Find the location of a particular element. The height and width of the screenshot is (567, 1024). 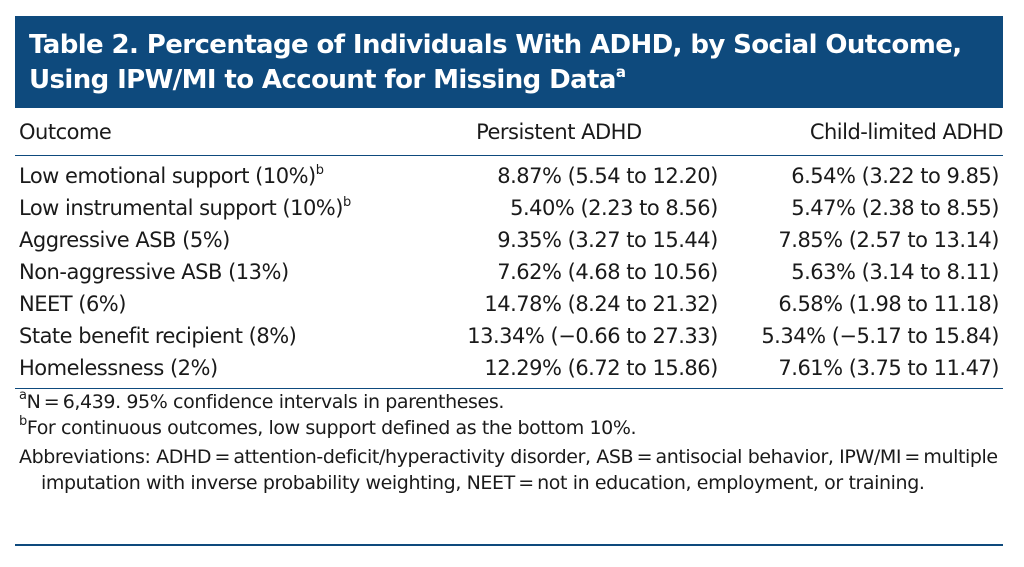

table-title-line-2-text: Using IPW/MI to Account for Missing Data is located at coordinates (322, 80).